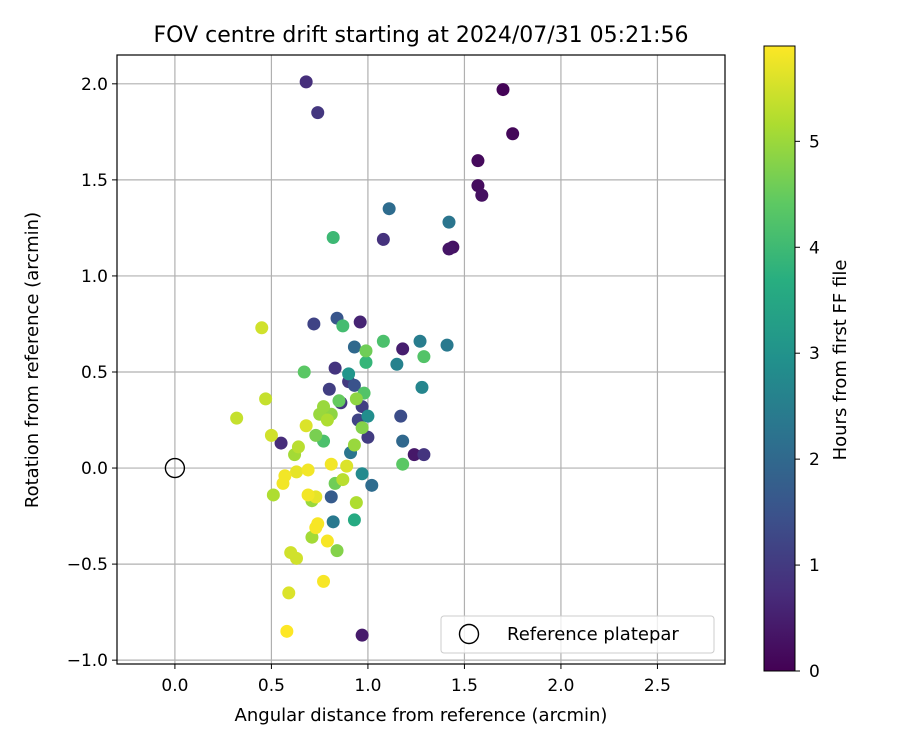 Image resolution: width=900 pixels, height=754 pixels. Describe the element at coordinates (94, 277) in the screenshot. I see `y-tick-label: 1.0` at that location.